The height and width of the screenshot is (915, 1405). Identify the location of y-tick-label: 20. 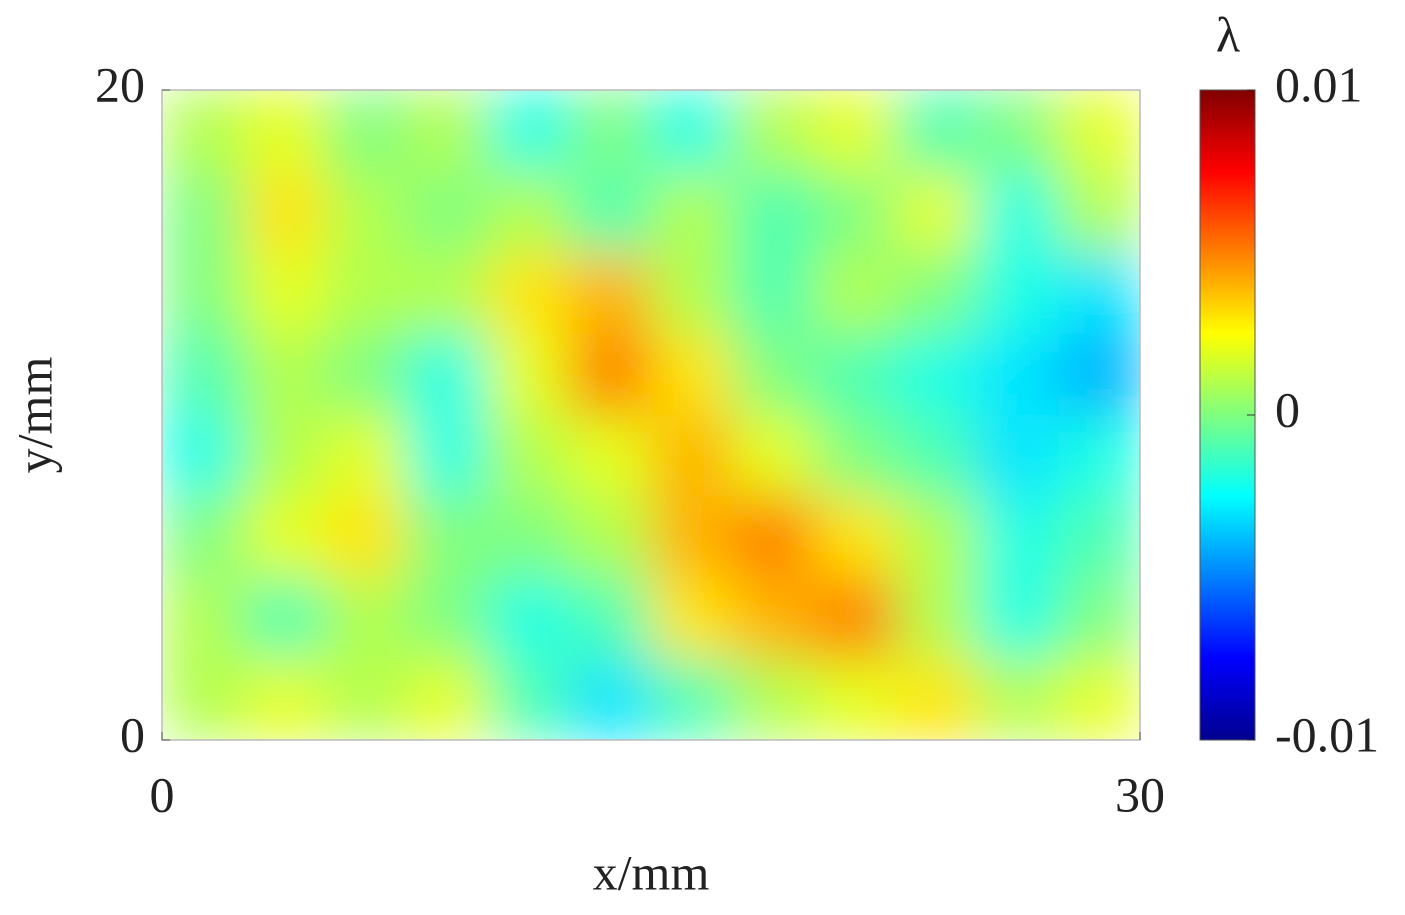
(120, 84).